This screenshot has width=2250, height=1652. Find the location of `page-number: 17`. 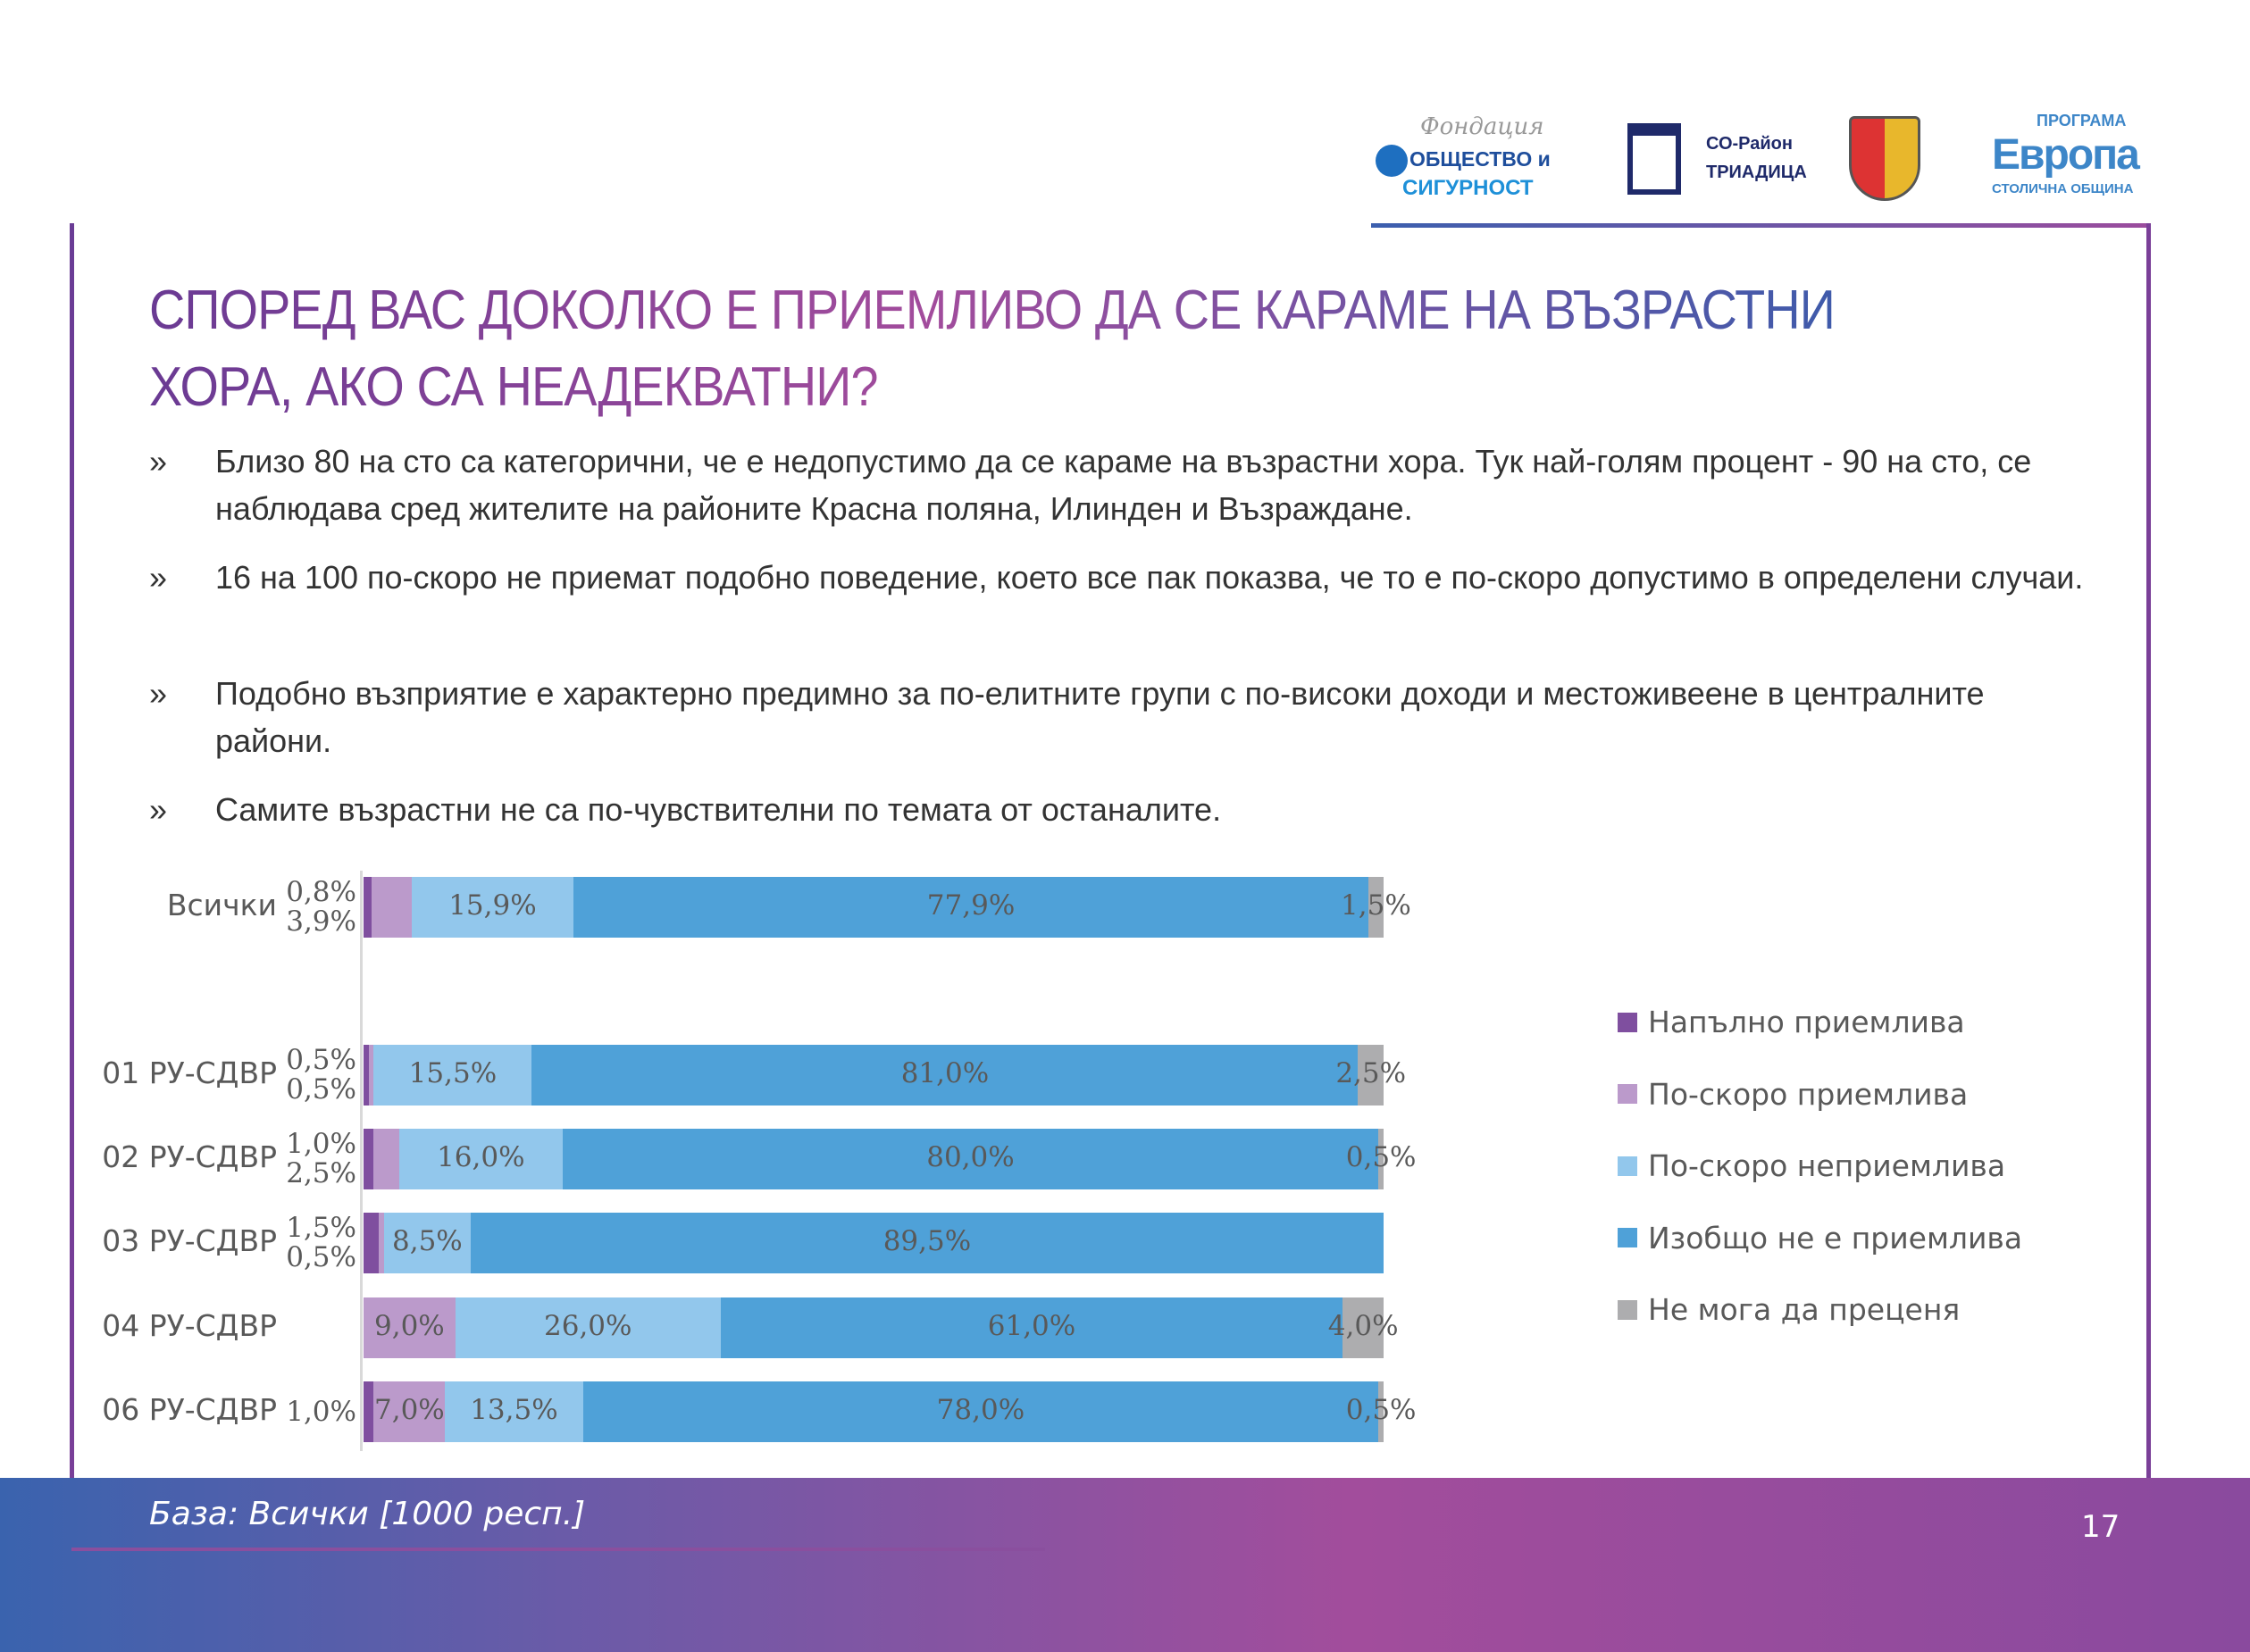

page-number: 17 is located at coordinates (2100, 1527).